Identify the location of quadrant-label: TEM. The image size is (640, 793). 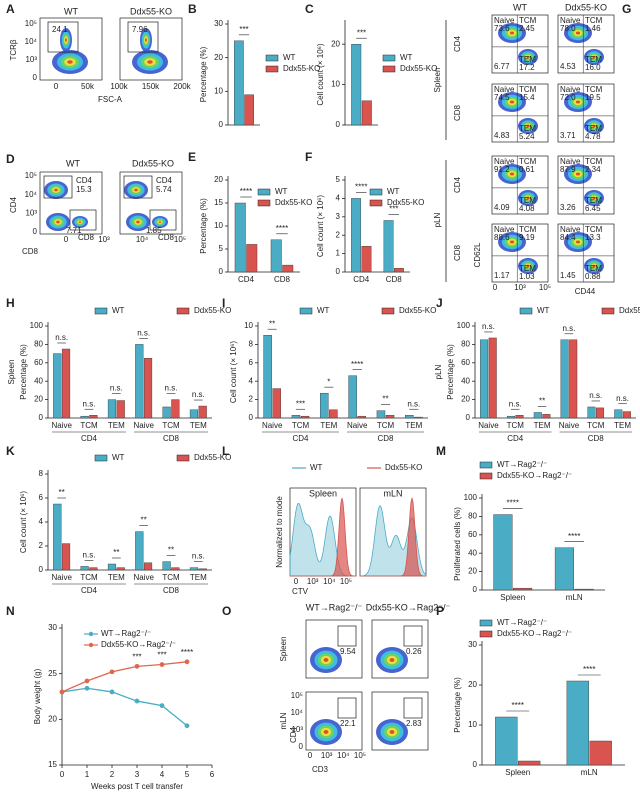
(593, 200).